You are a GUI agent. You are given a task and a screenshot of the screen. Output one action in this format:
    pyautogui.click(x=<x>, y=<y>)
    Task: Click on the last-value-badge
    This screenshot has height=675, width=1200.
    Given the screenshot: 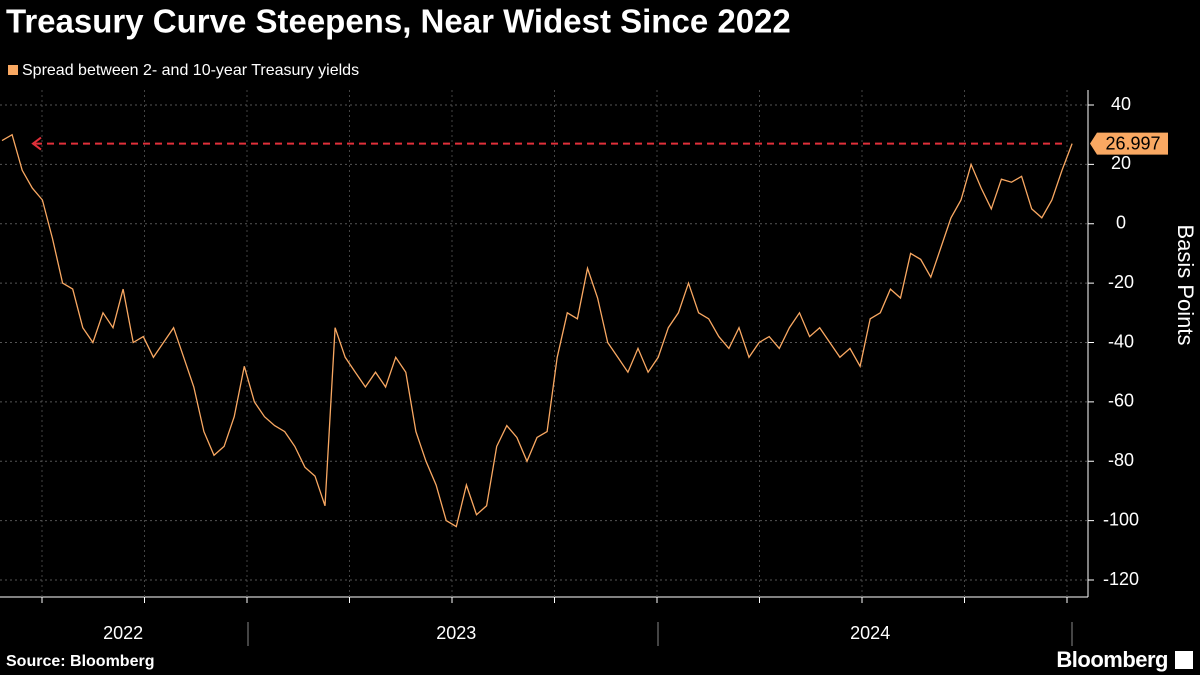 What is the action you would take?
    pyautogui.click(x=1129, y=143)
    